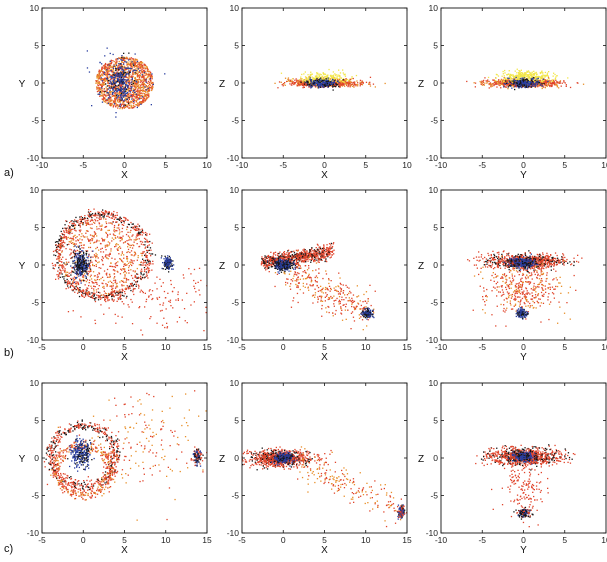  What do you see at coordinates (435, 46) in the screenshot?
I see `y-tick-label: 5` at bounding box center [435, 46].